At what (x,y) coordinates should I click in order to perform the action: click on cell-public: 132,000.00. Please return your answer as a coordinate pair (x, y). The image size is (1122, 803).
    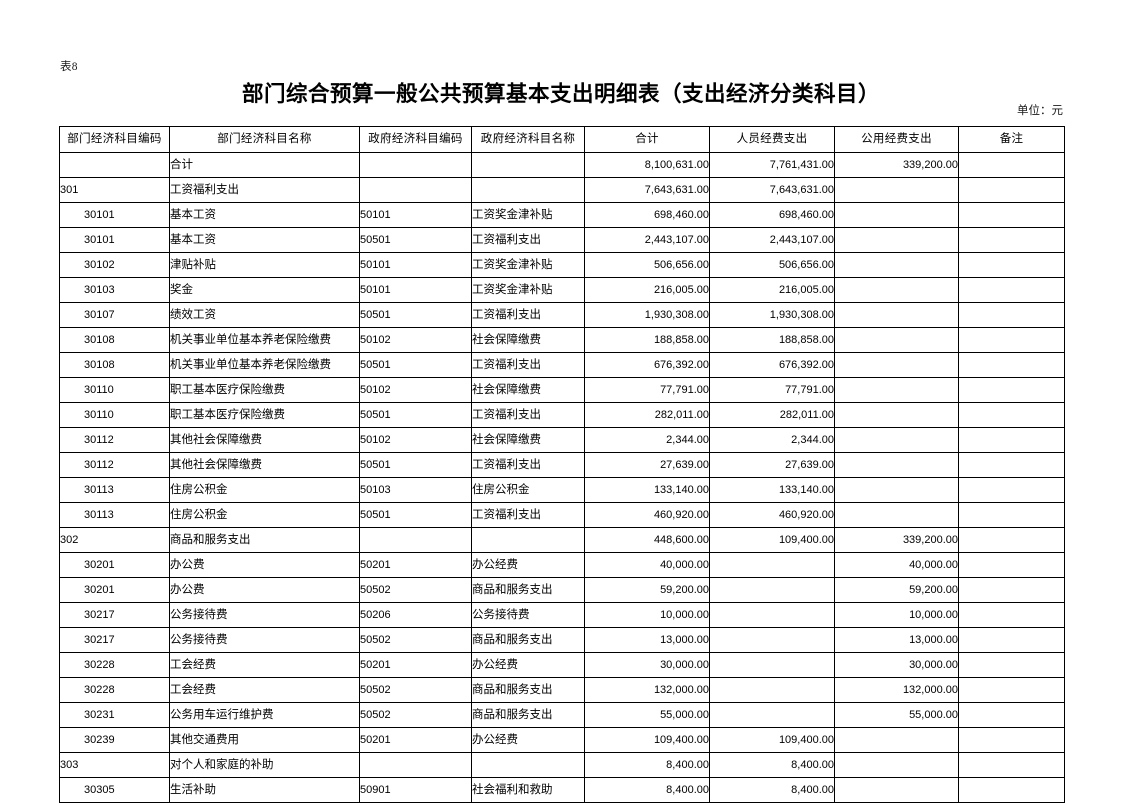
    Looking at the image, I should click on (896, 690).